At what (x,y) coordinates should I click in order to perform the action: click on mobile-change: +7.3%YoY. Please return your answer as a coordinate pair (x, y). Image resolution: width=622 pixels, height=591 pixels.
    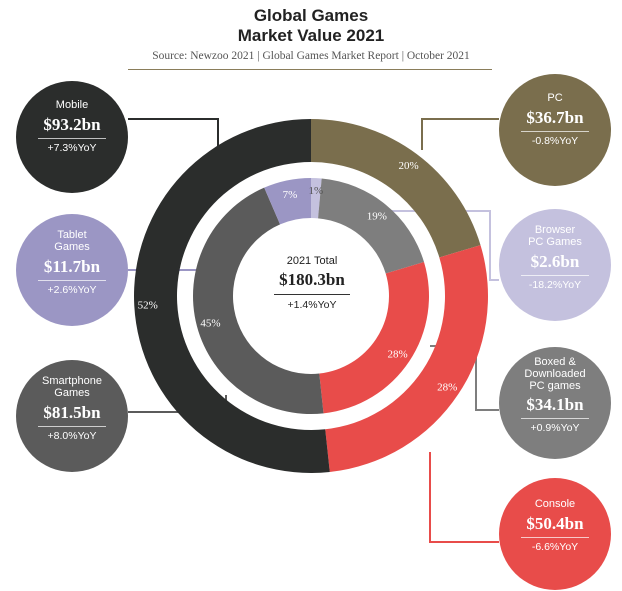
    Looking at the image, I should click on (72, 148).